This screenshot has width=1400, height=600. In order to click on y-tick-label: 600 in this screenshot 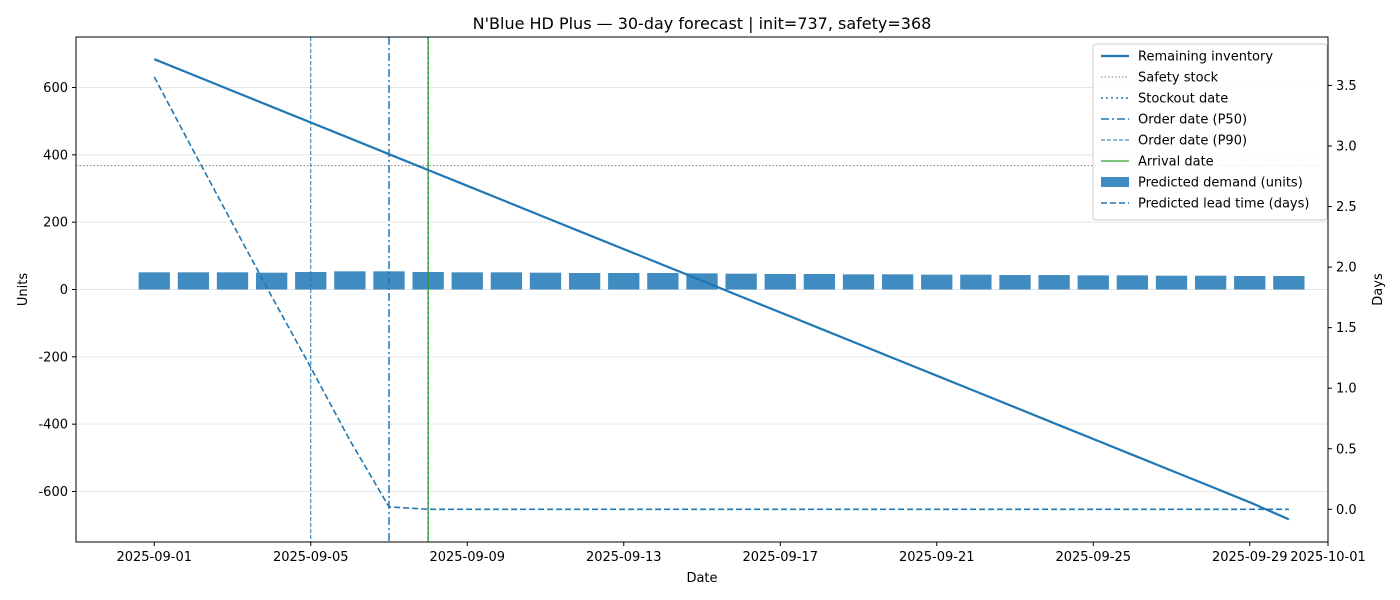, I will do `click(55, 88)`.